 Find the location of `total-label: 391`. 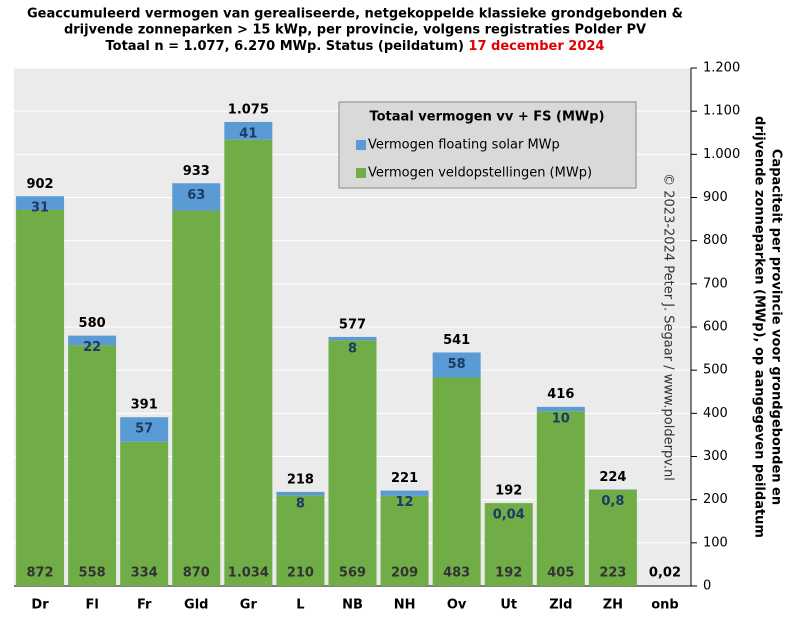

total-label: 391 is located at coordinates (144, 405).